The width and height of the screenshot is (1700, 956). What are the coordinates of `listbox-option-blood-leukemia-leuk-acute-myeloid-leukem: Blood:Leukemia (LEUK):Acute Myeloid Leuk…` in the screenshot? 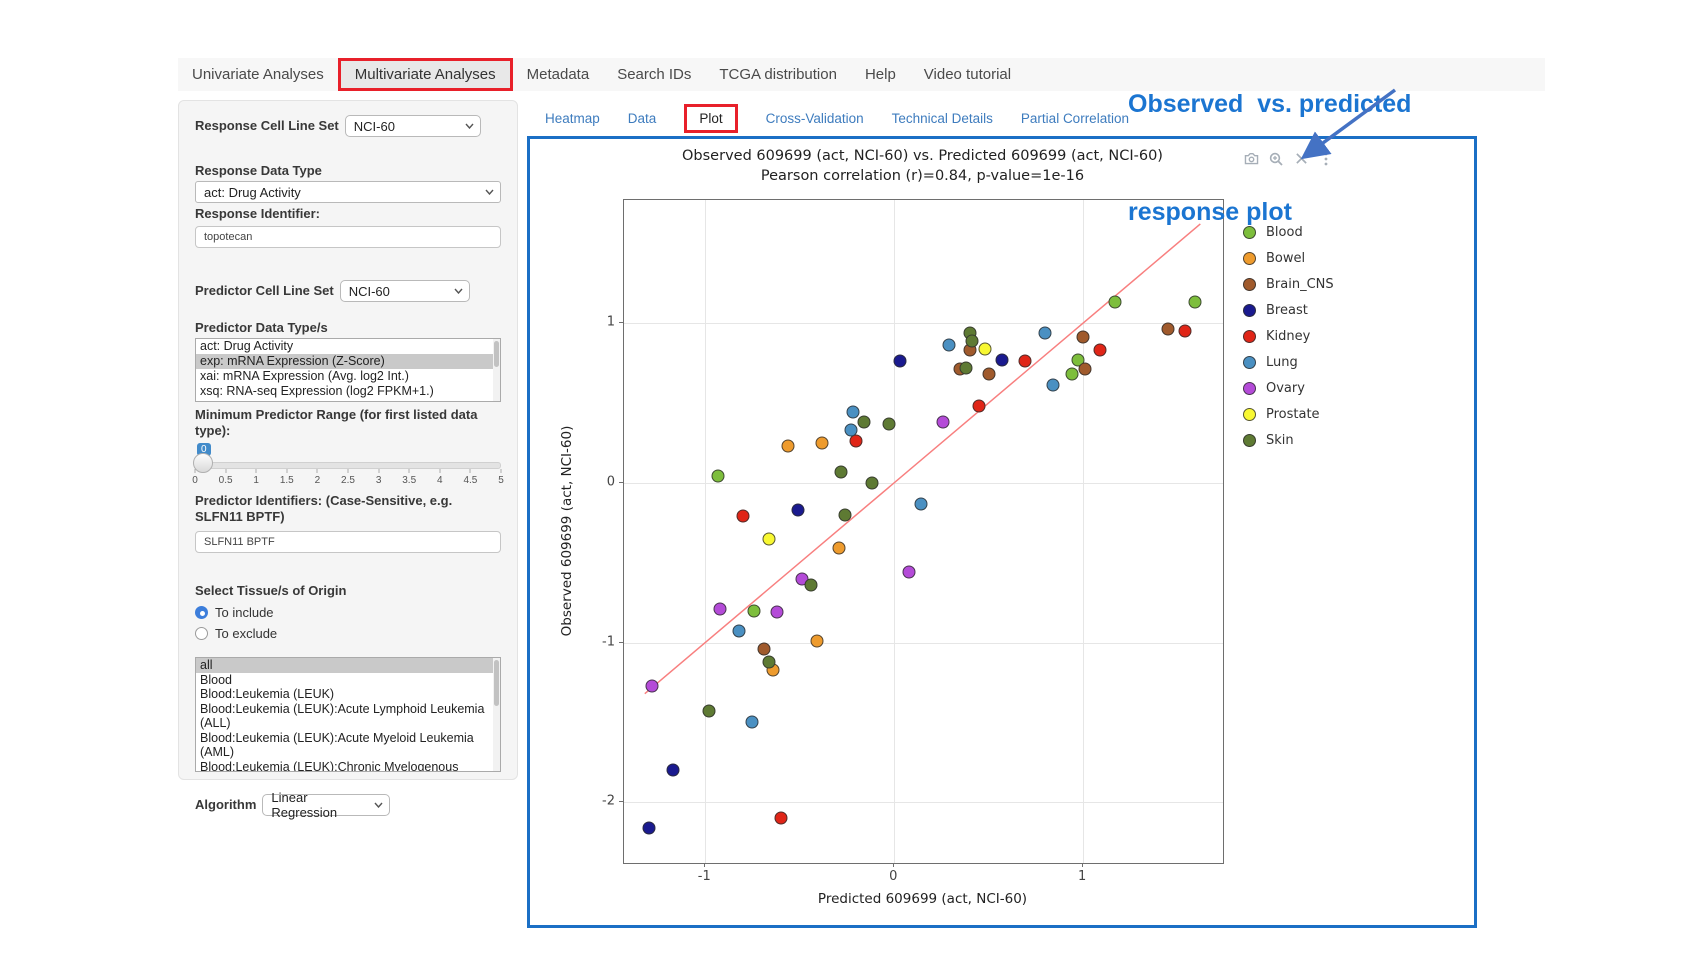 It's located at (337, 745).